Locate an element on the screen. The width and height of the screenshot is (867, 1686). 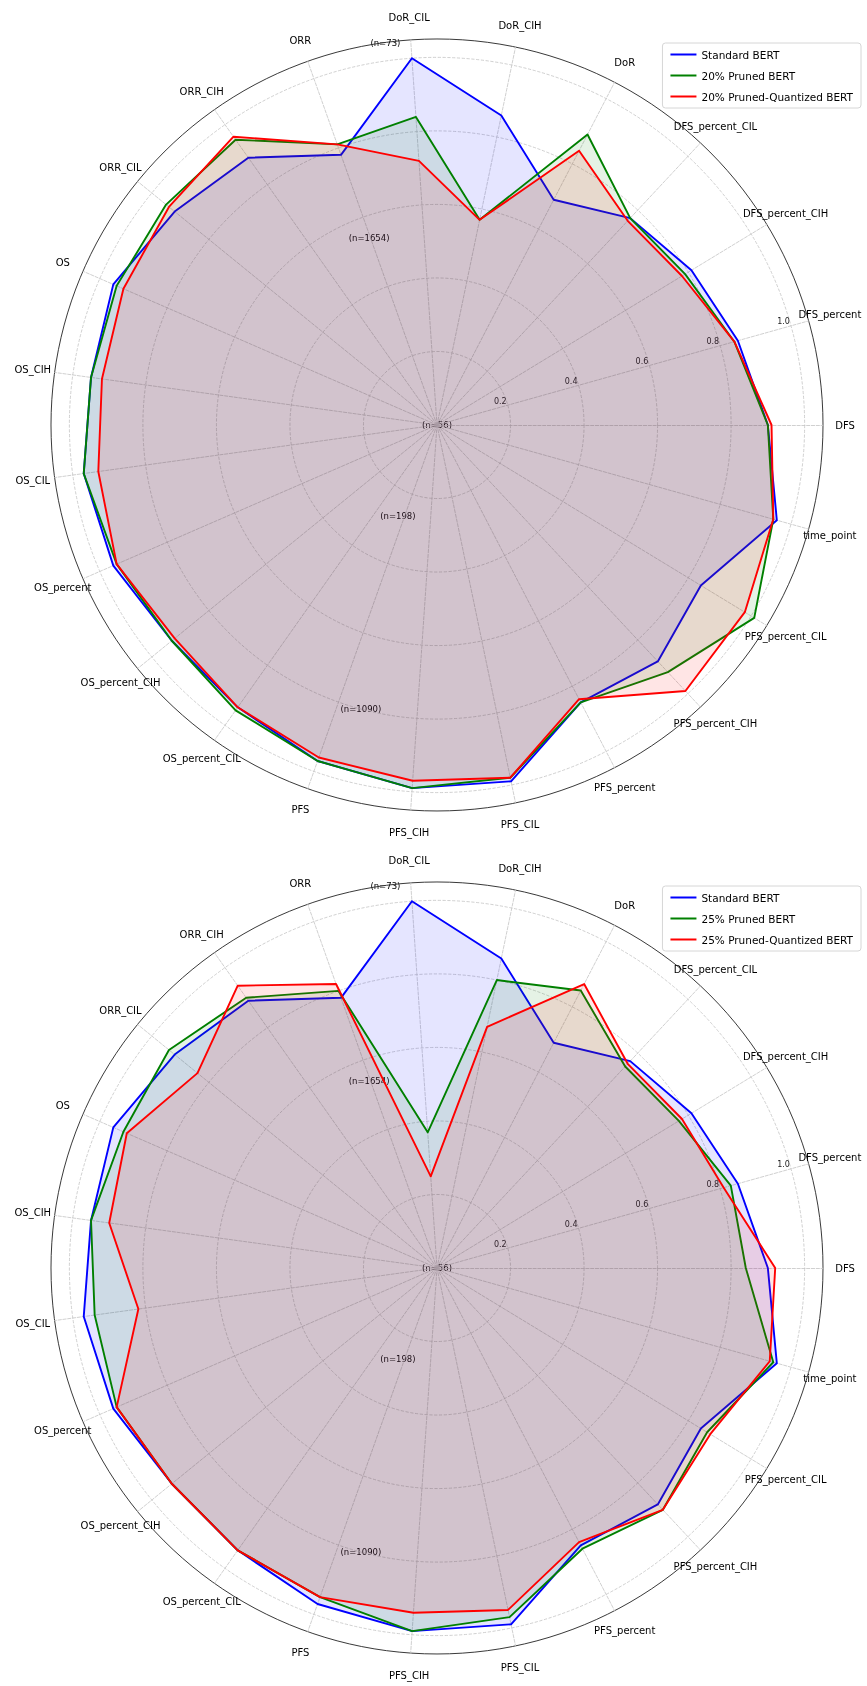
legend-label: 25% Pruned-Quantized BERT is located at coordinates (777, 939).